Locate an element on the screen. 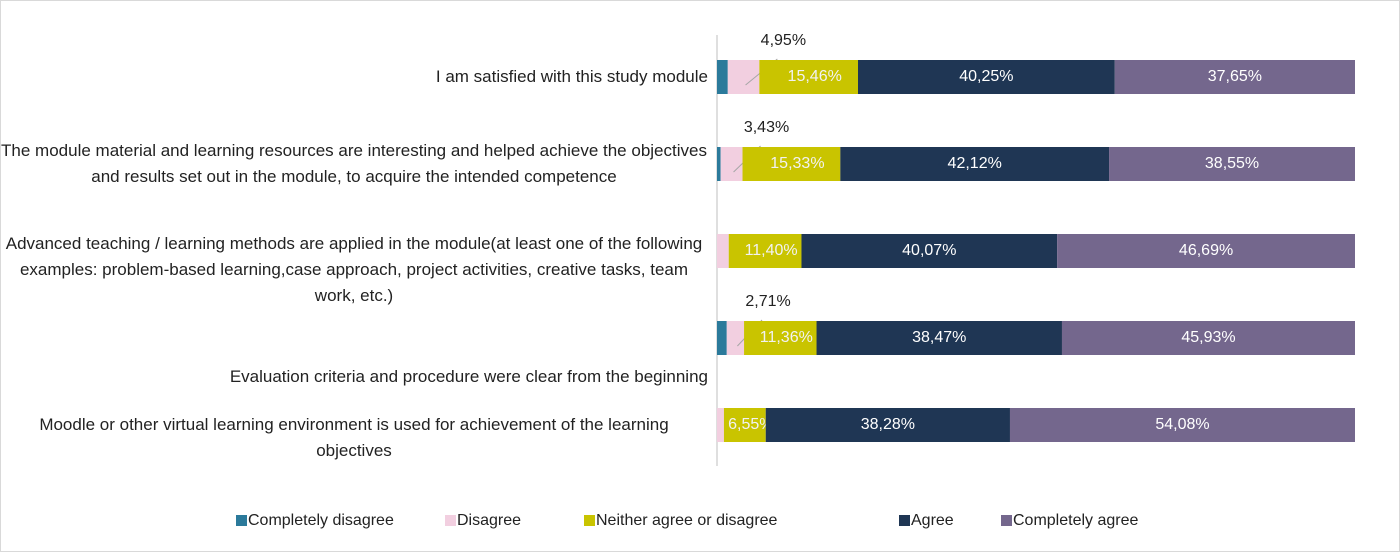 This screenshot has height=552, width=1400. data-label: 40,07% is located at coordinates (929, 250).